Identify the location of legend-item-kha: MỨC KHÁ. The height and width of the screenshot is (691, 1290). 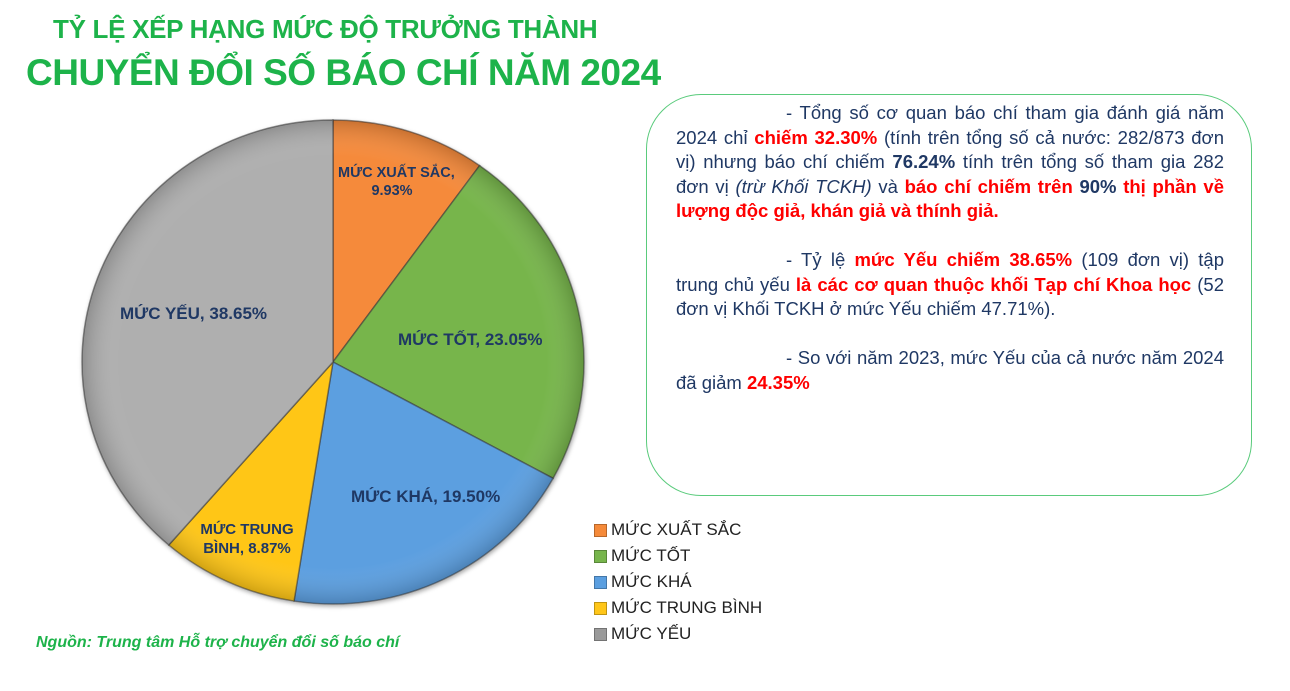
(678, 582).